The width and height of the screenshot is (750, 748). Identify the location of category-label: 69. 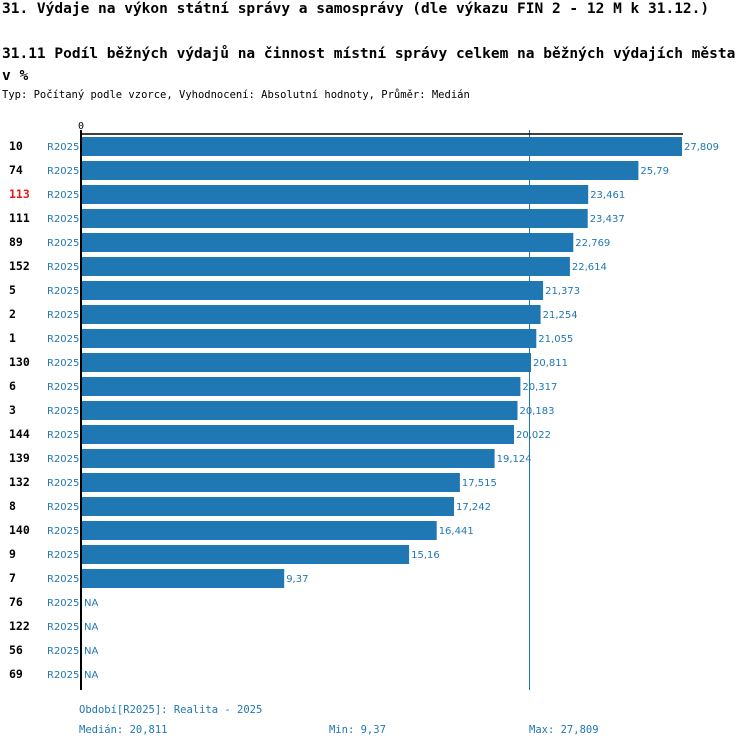
(16, 674).